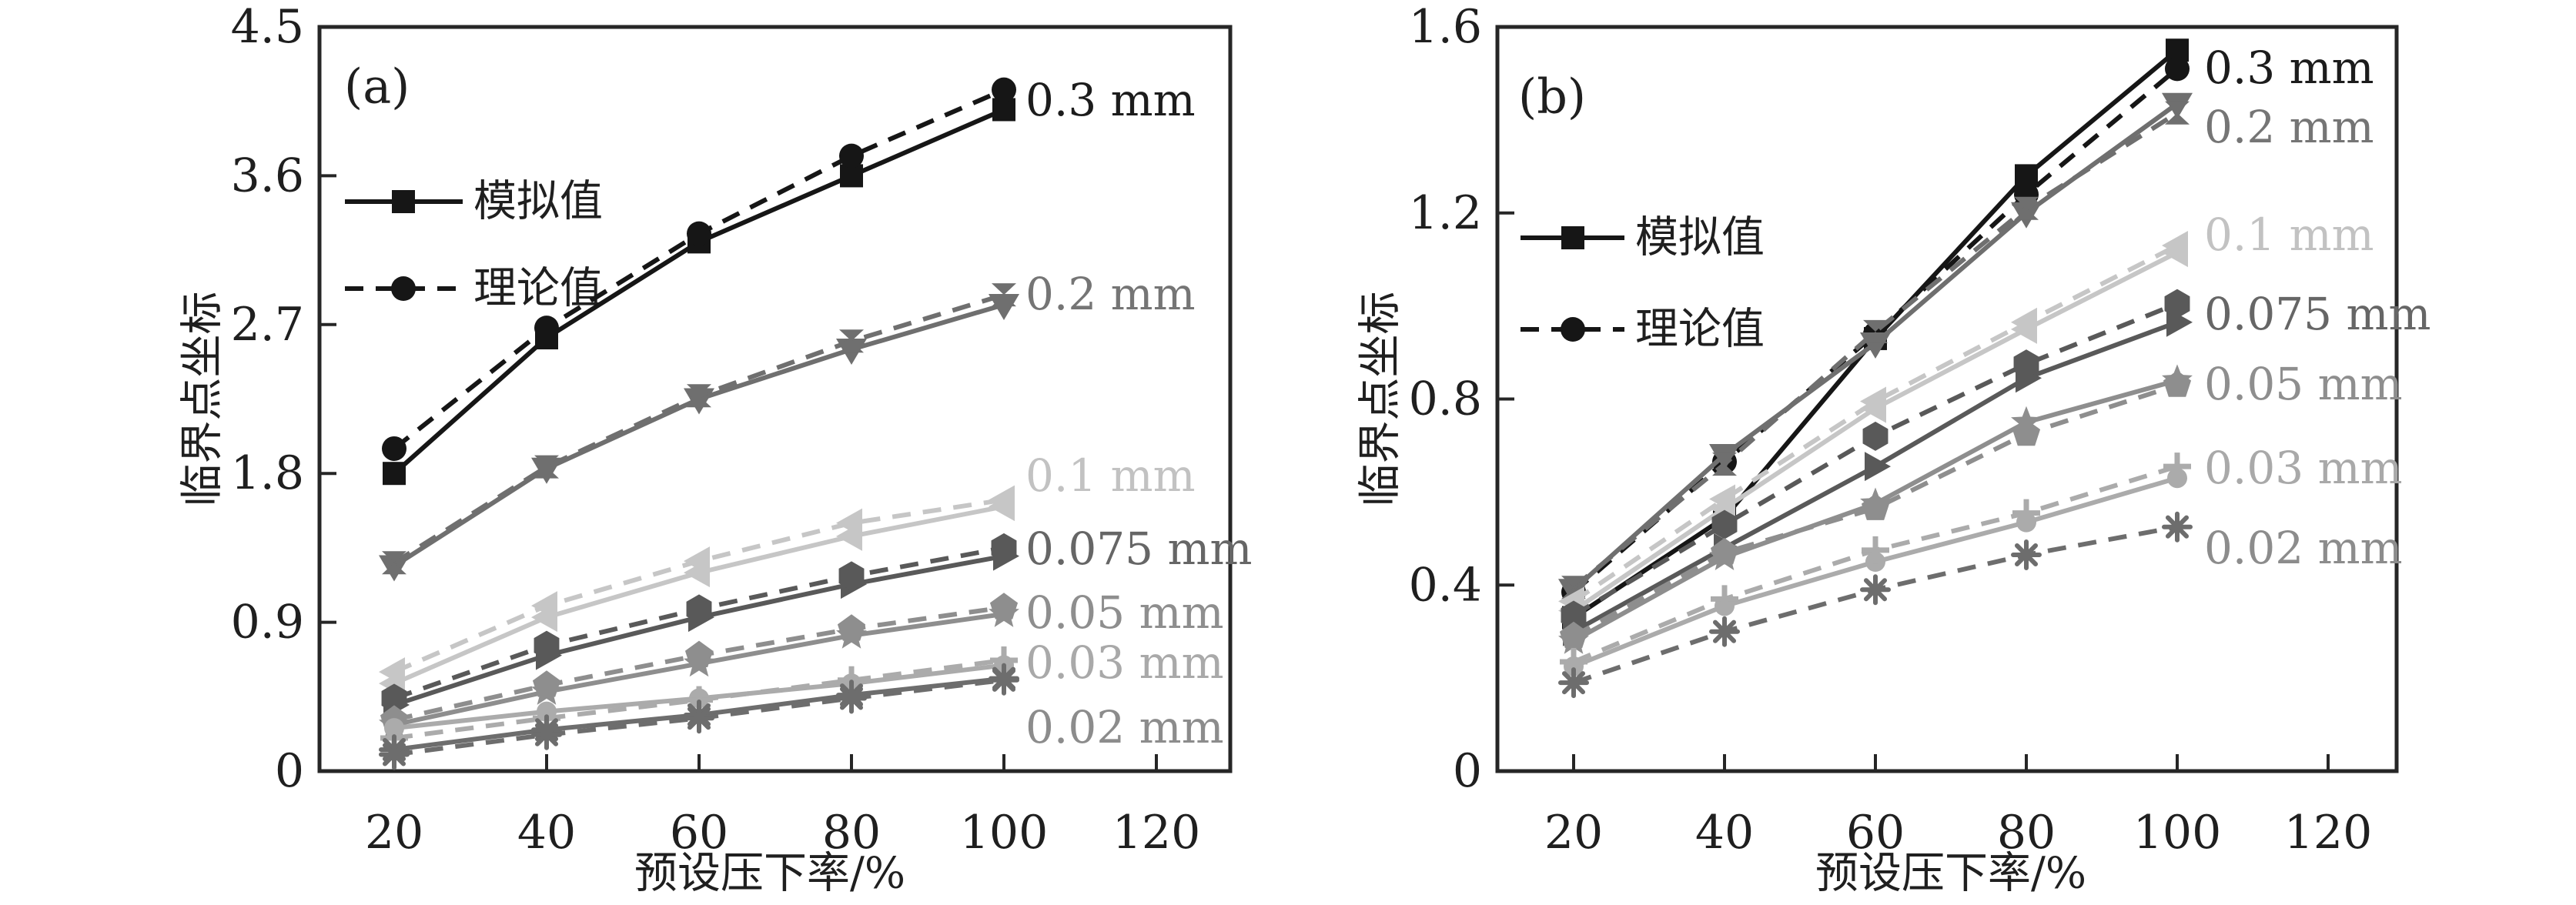  I want to click on y-tick-label: 1.2, so click(1446, 213).